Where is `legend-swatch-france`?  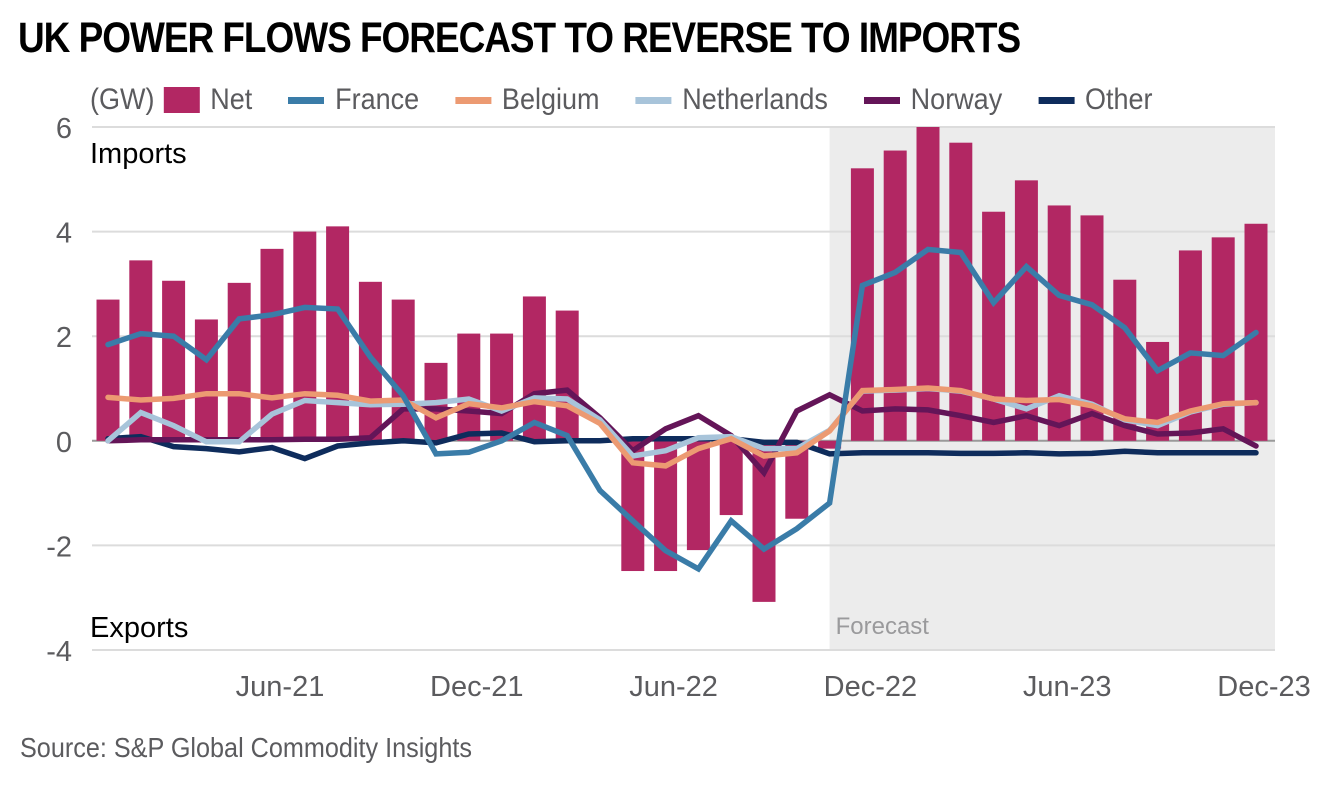
legend-swatch-france is located at coordinates (306, 100).